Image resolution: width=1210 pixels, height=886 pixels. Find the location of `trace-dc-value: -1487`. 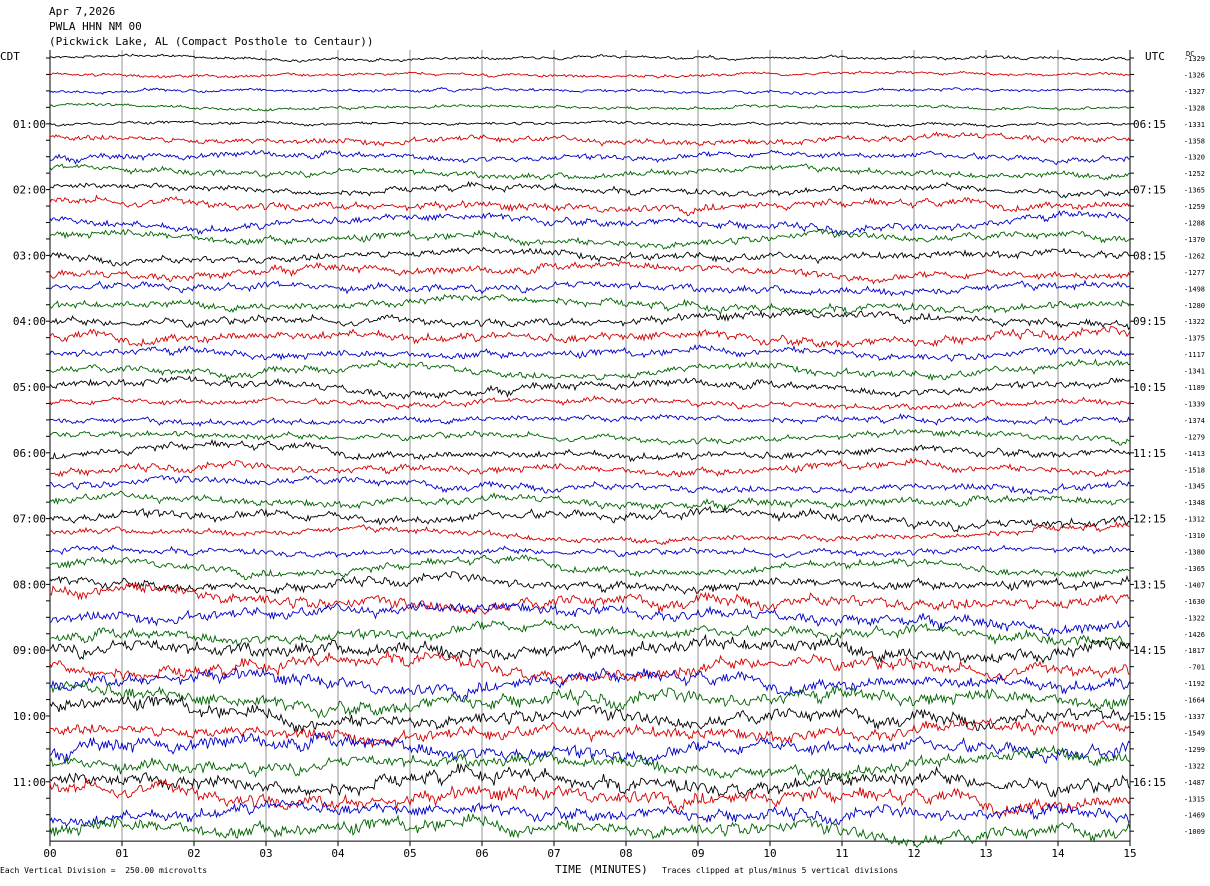

trace-dc-value: -1487 is located at coordinates (1194, 783).